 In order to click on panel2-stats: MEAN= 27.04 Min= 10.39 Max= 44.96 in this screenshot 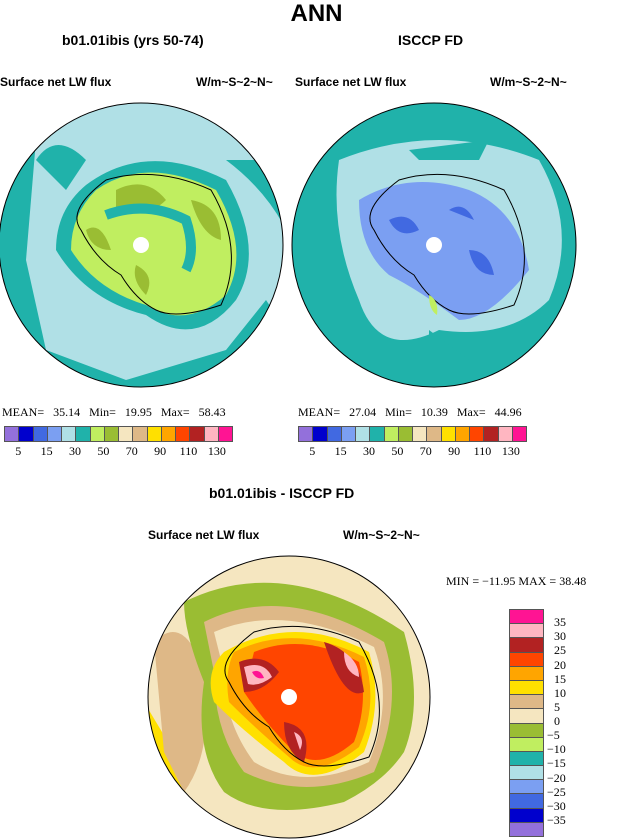, I will do `click(410, 412)`.